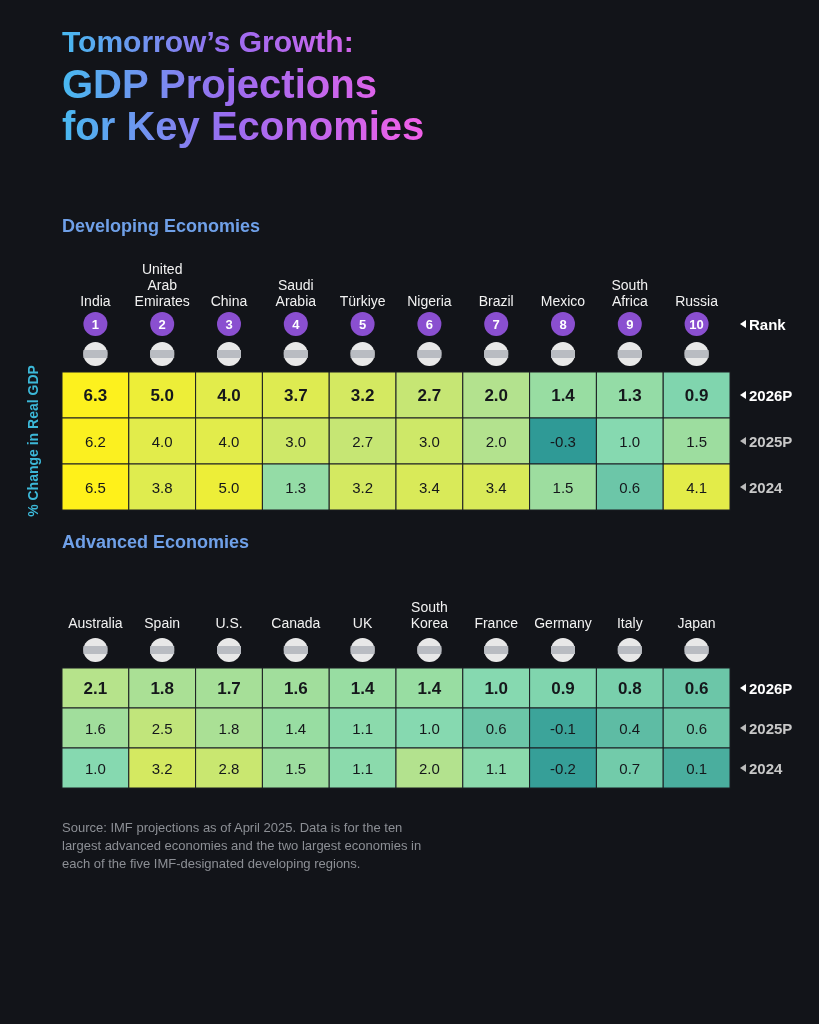 This screenshot has width=819, height=1024. What do you see at coordinates (563, 768) in the screenshot?
I see `data-label: -0.2` at bounding box center [563, 768].